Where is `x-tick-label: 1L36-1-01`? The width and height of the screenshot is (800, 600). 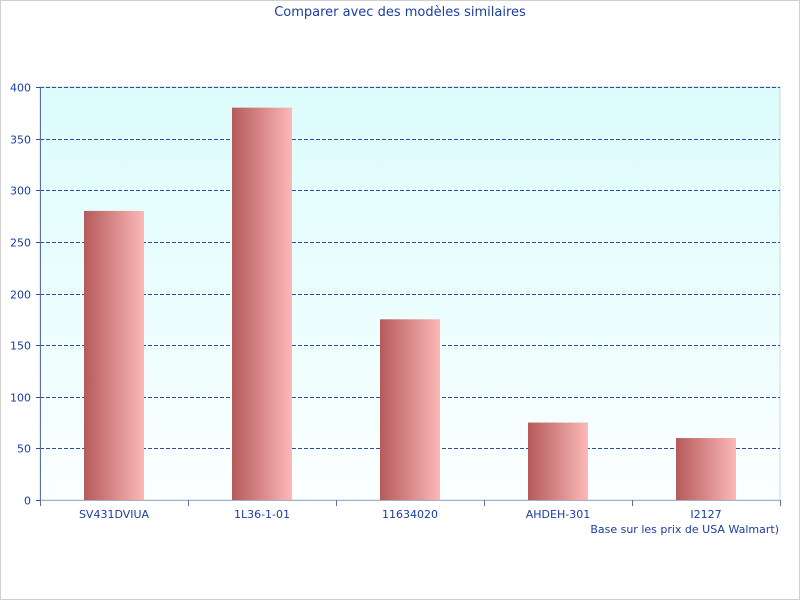
x-tick-label: 1L36-1-01 is located at coordinates (262, 514).